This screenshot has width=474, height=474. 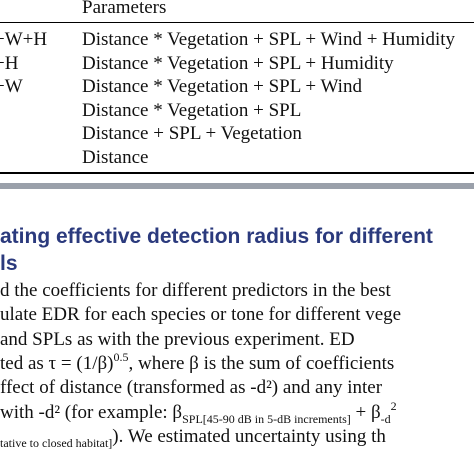 What do you see at coordinates (238, 63) in the screenshot?
I see `row-parameters: Distance * Vegetation + SPL + Humidity` at bounding box center [238, 63].